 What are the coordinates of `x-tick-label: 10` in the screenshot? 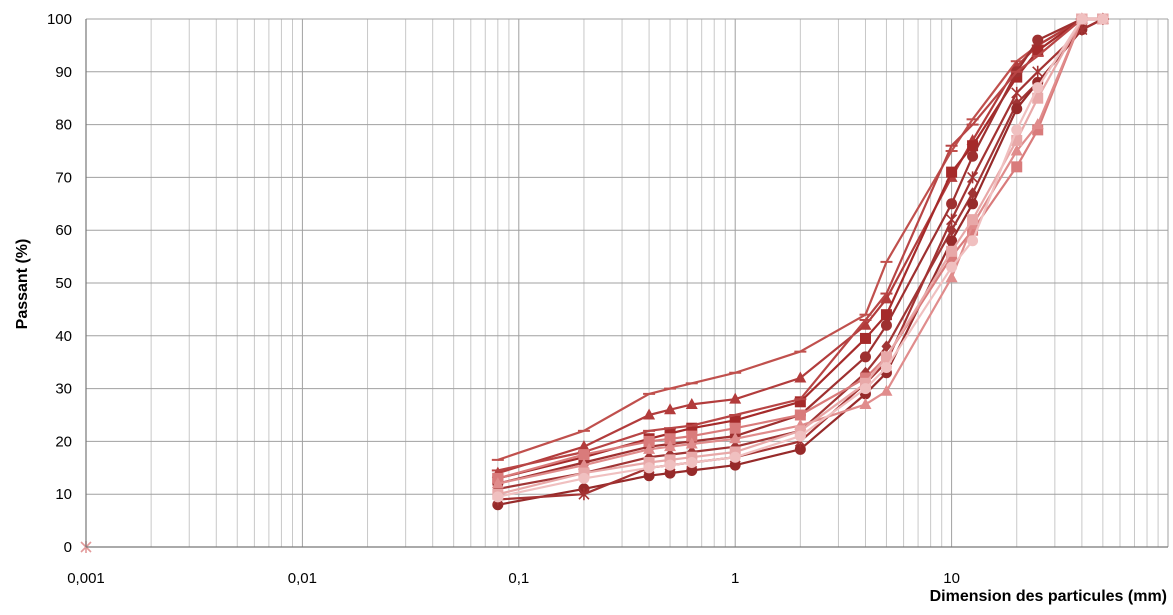 It's located at (951, 578).